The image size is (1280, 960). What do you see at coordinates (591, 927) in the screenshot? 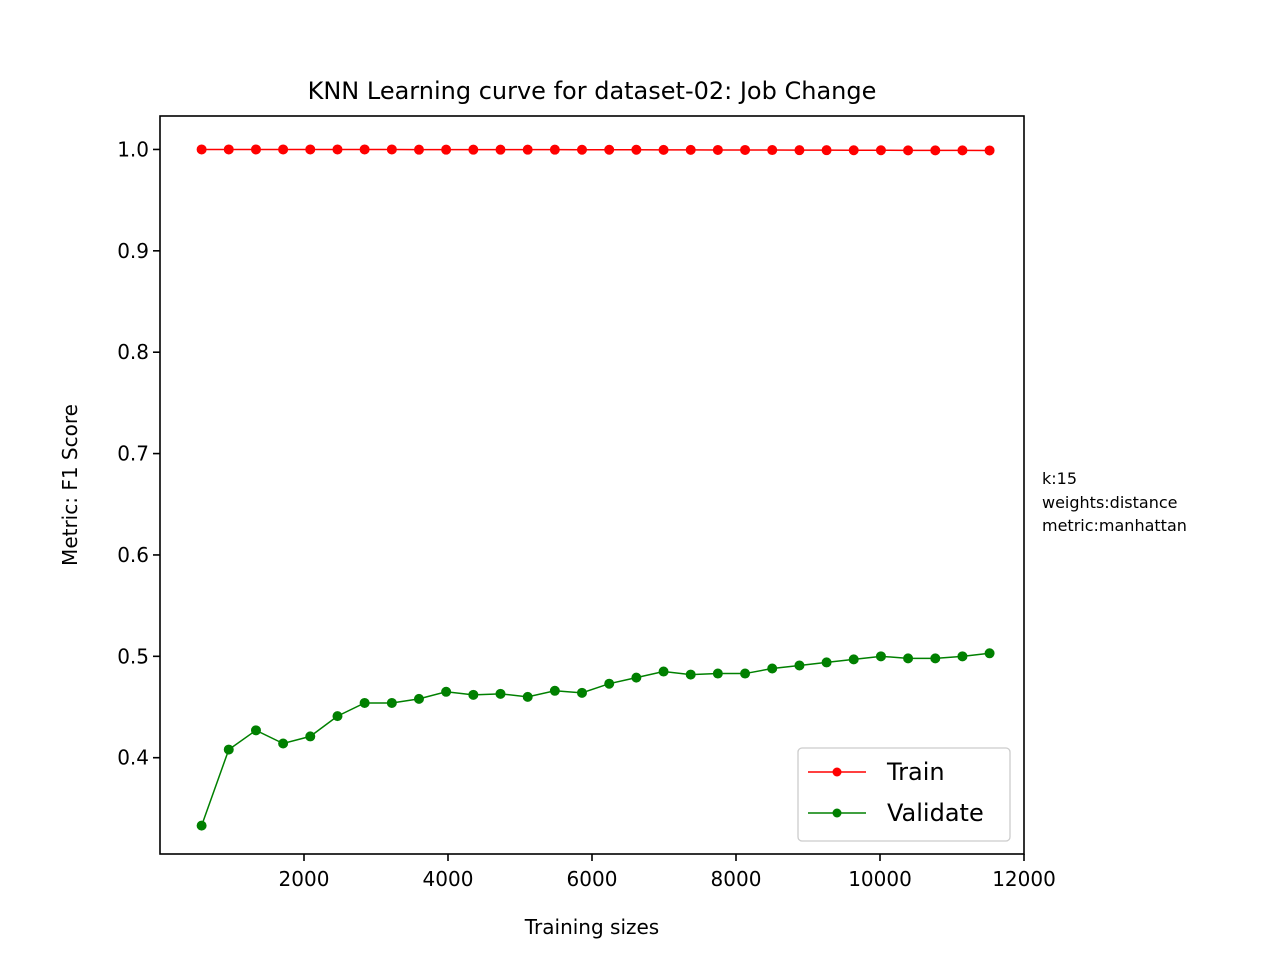
I see `x-axis-label: Training sizes` at bounding box center [591, 927].